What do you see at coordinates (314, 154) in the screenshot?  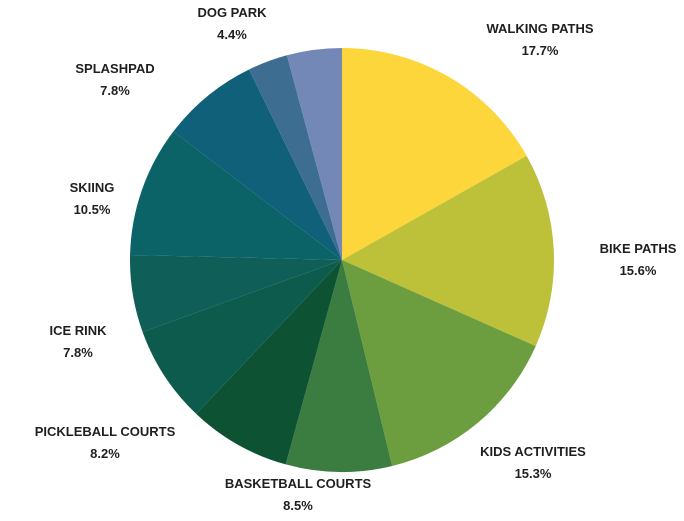 I see `pie-slice-dog-park` at bounding box center [314, 154].